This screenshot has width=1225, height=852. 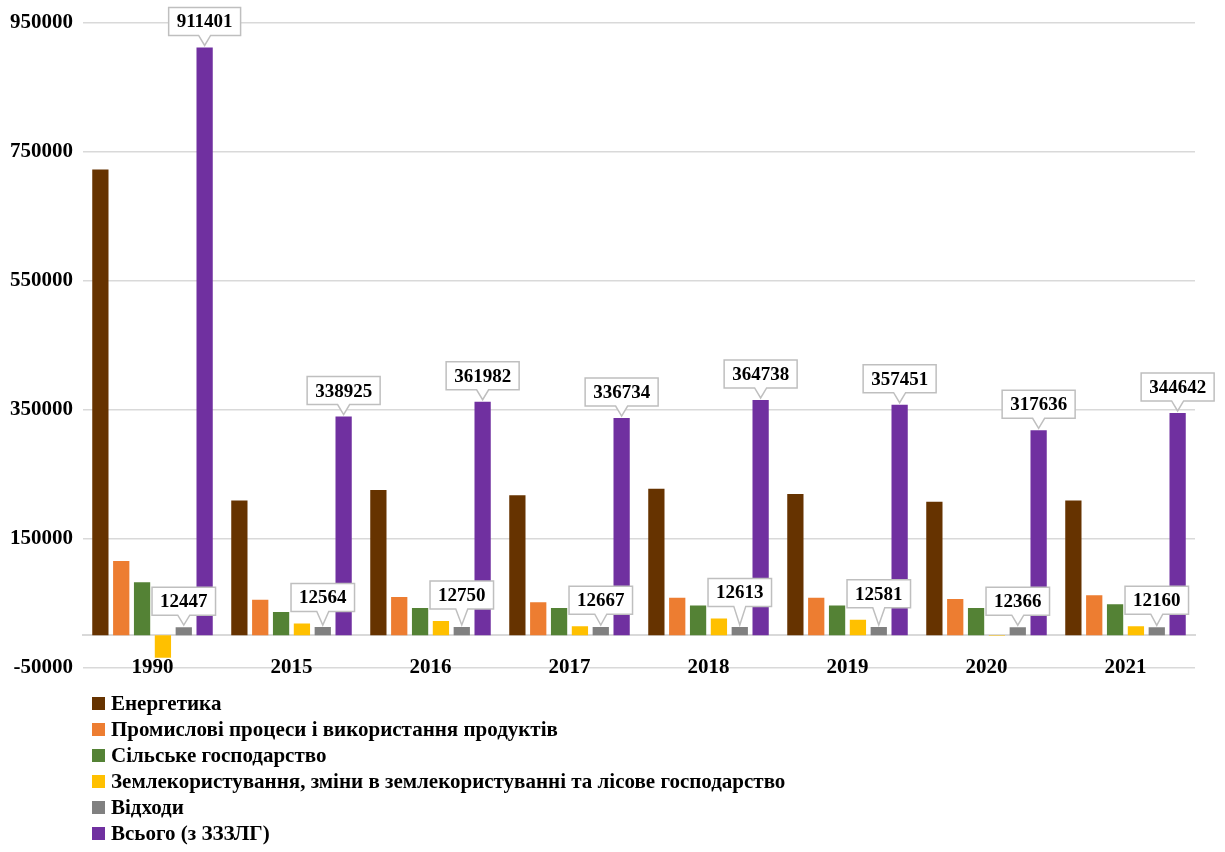 What do you see at coordinates (1125, 666) in the screenshot?
I see `x-tick-label: 2021` at bounding box center [1125, 666].